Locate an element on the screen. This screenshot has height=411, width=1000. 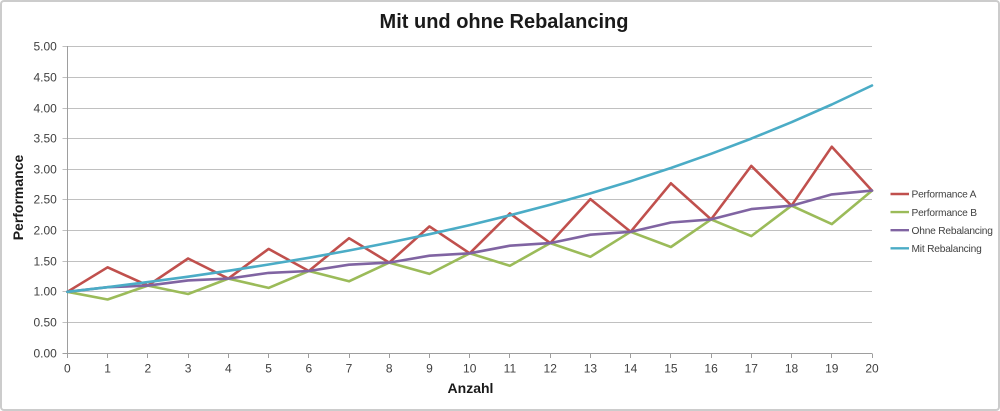
svg-text: 11 is located at coordinates (510, 369).